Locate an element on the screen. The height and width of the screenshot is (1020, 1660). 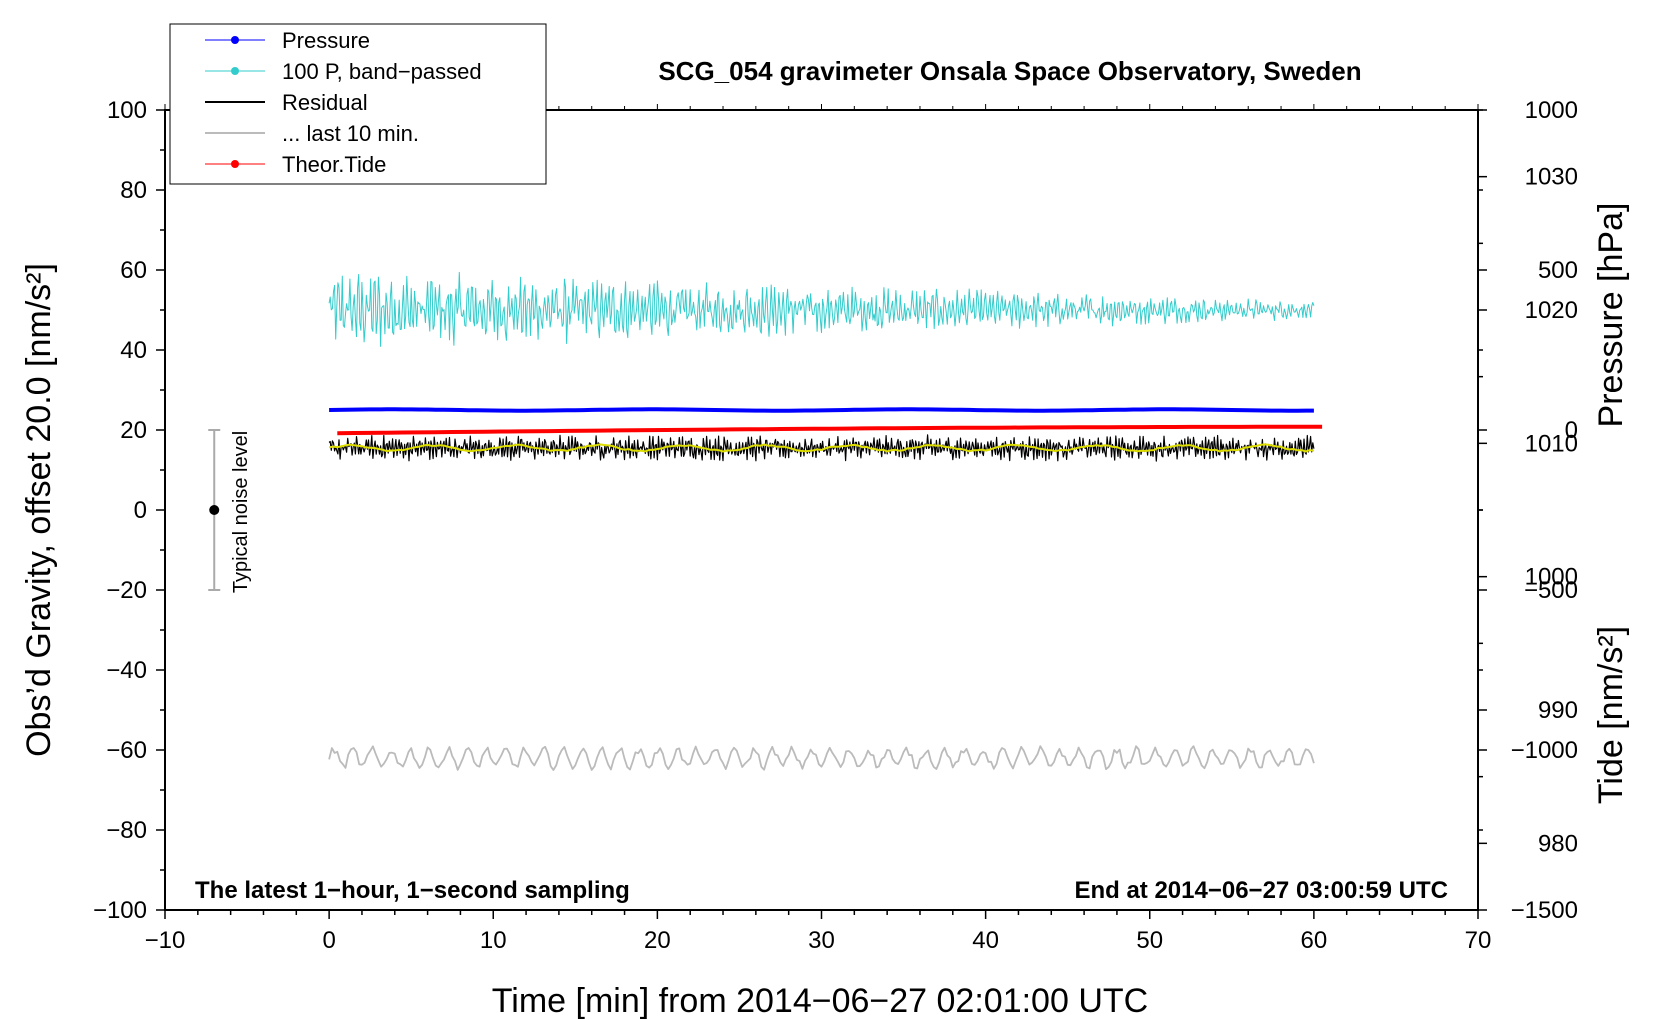
y-axis-left: 100 80 60 40 20 0 −20 −40 −60 −80 −100 is located at coordinates (129, 510).